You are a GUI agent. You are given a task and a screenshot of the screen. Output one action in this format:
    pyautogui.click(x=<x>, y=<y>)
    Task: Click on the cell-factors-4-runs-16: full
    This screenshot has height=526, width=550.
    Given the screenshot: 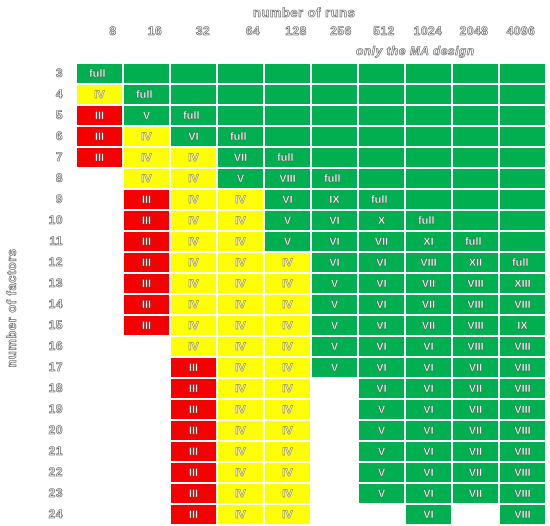 What is the action you would take?
    pyautogui.click(x=146, y=94)
    